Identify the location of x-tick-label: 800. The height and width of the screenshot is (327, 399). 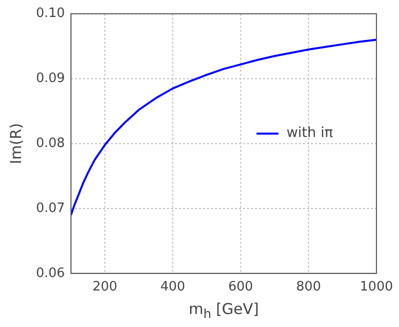
(308, 287).